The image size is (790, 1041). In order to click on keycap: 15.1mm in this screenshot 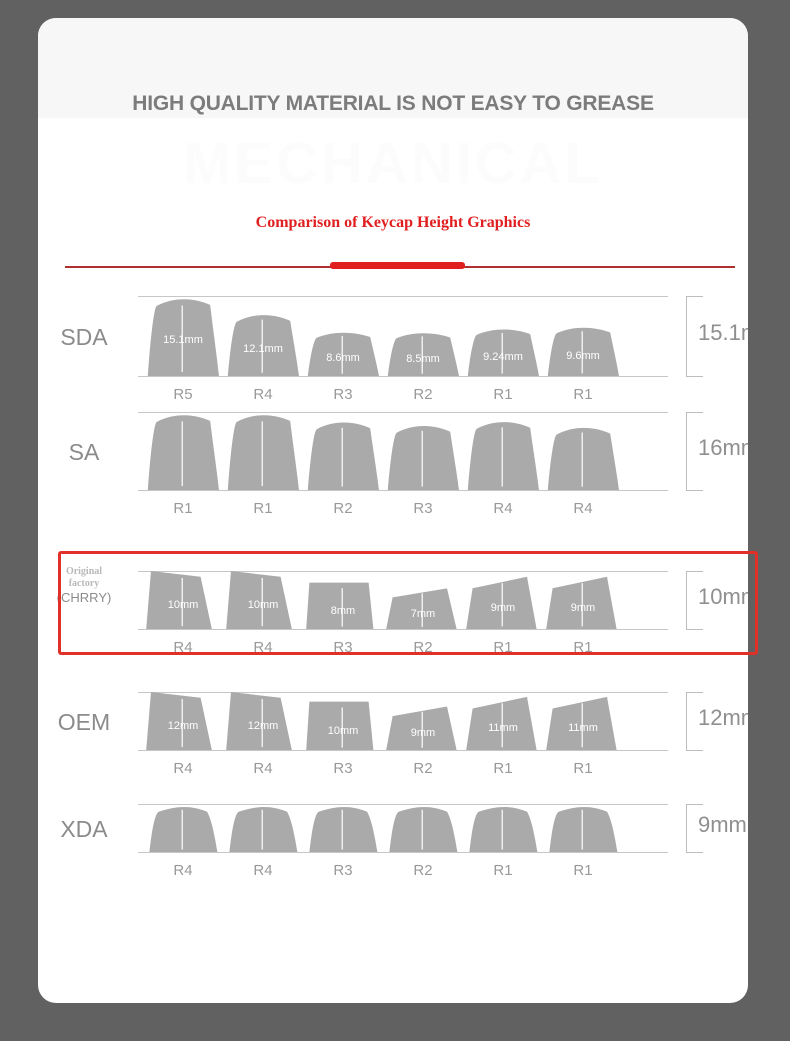, I will do `click(183, 336)`.